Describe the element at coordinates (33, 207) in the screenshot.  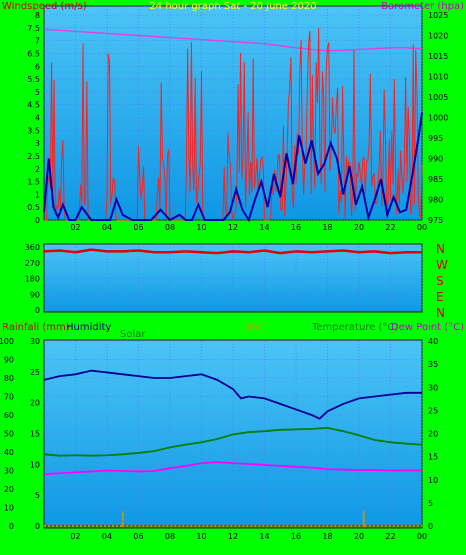
I see `wind-y-tick-label: 0.5` at that location.